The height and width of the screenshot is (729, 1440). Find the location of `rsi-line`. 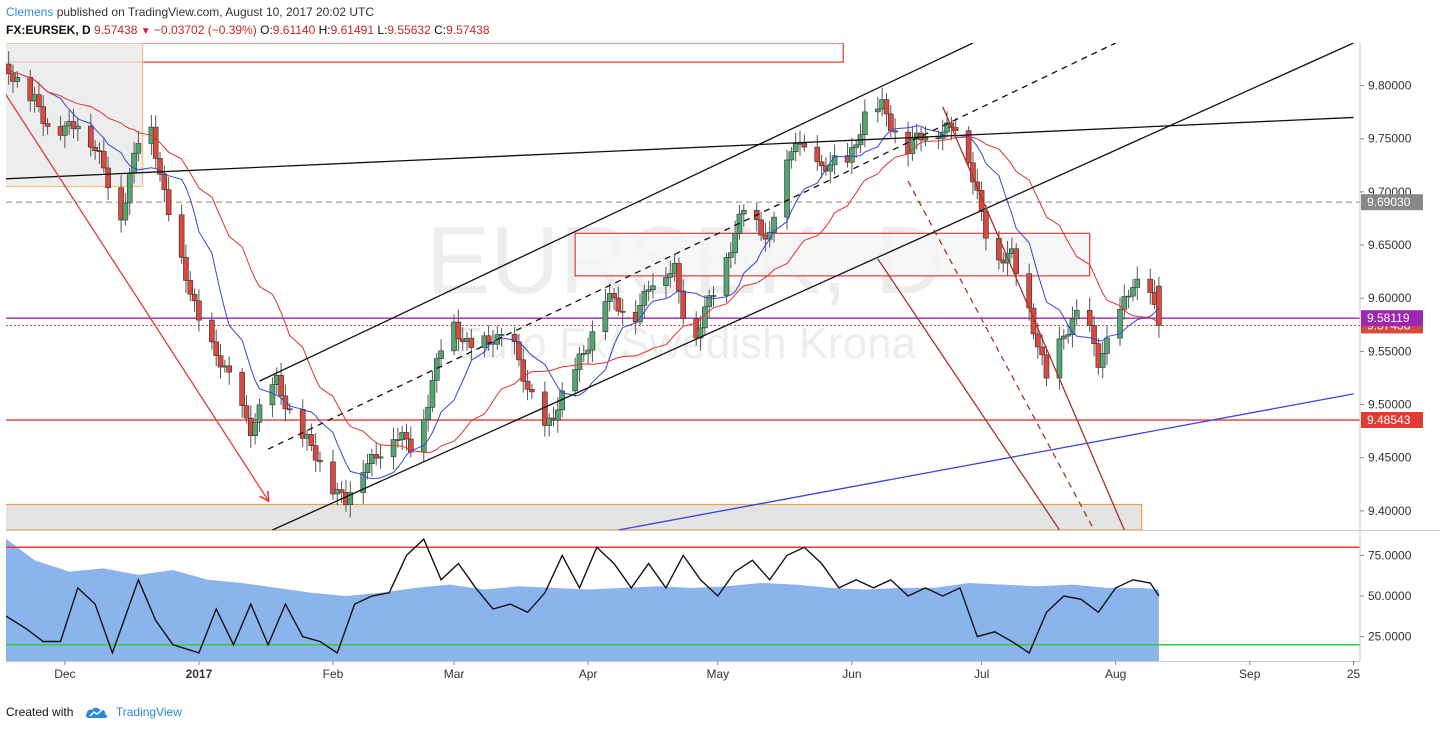

rsi-line is located at coordinates (580, 596).